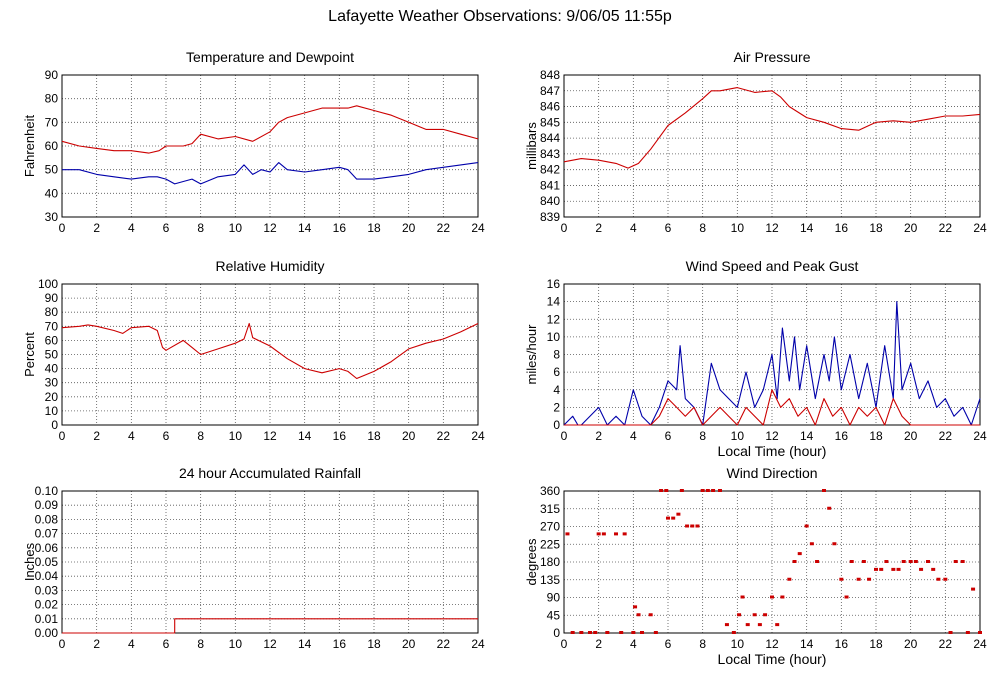  Describe the element at coordinates (47, 619) in the screenshot. I see `rain-y-tick-label: 0.01` at that location.